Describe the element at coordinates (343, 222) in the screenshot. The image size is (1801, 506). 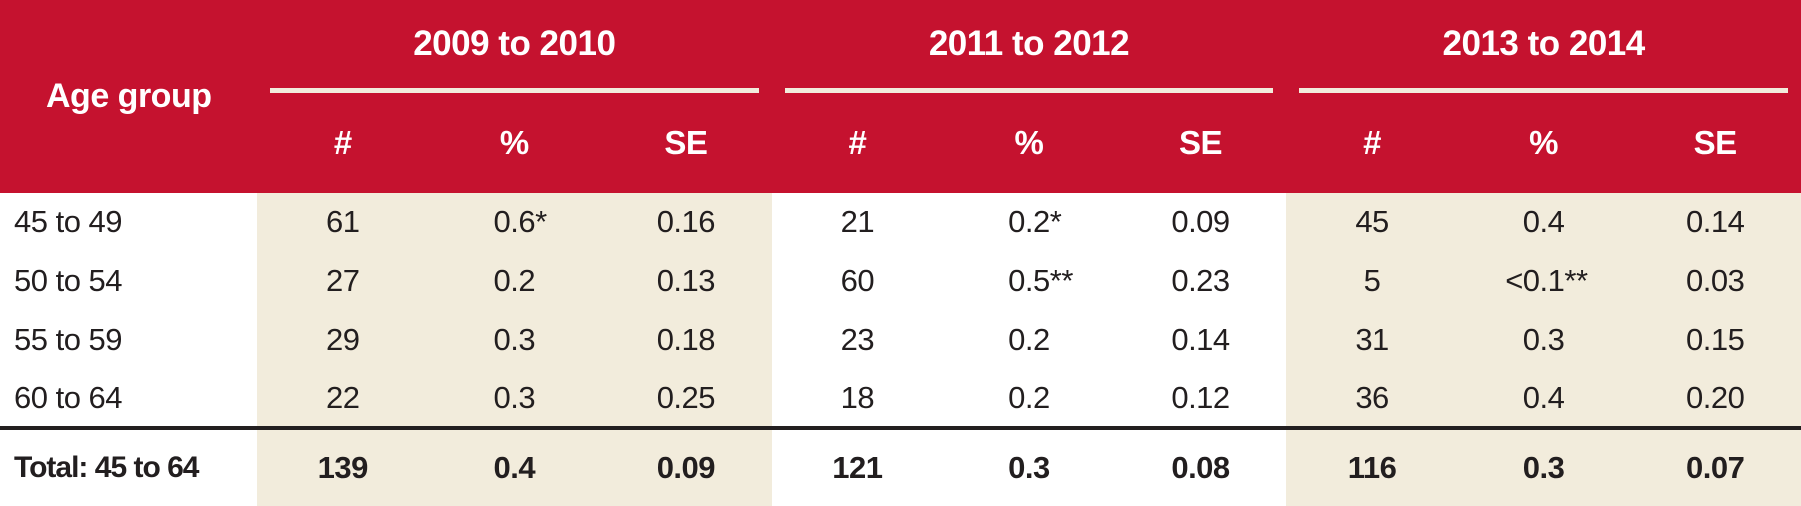
I see `value-cell: 61` at that location.